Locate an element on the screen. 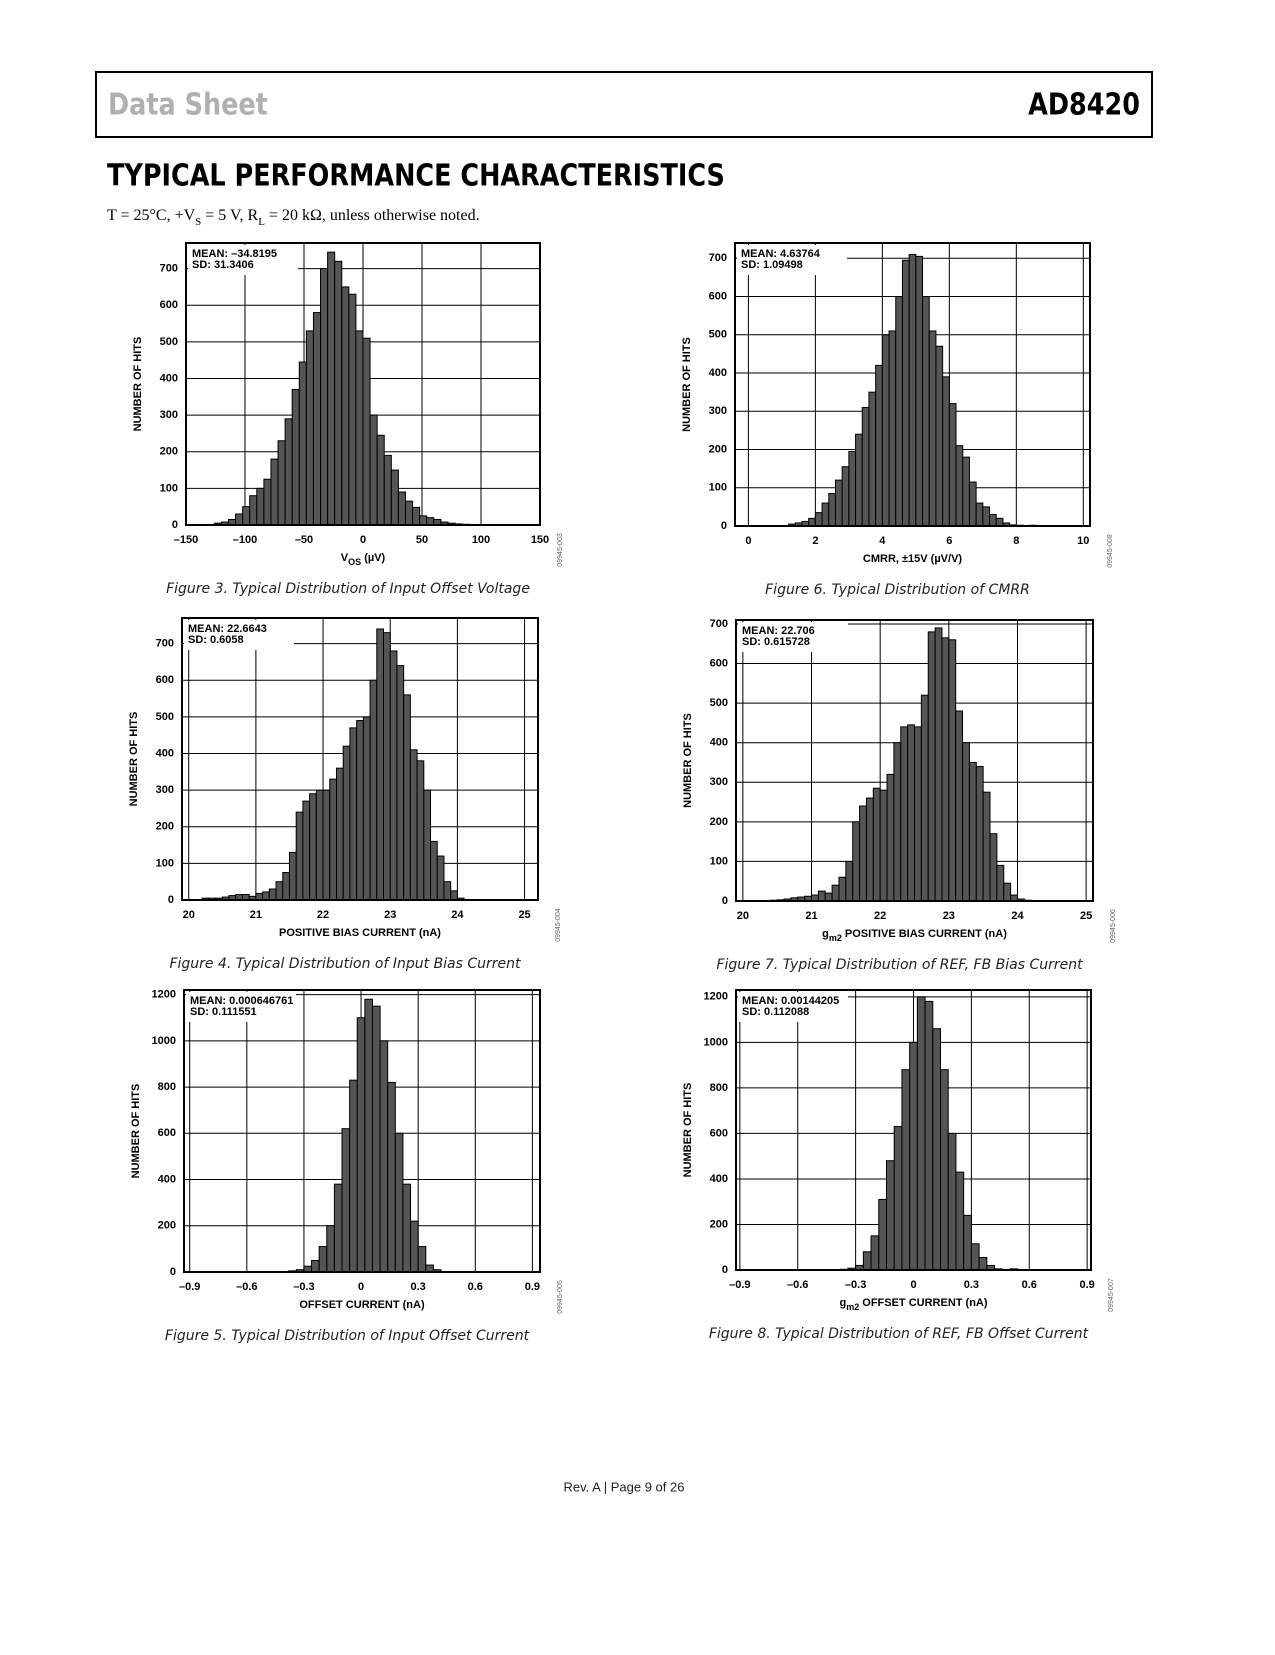  x-tick-label: 50 is located at coordinates (422, 540).